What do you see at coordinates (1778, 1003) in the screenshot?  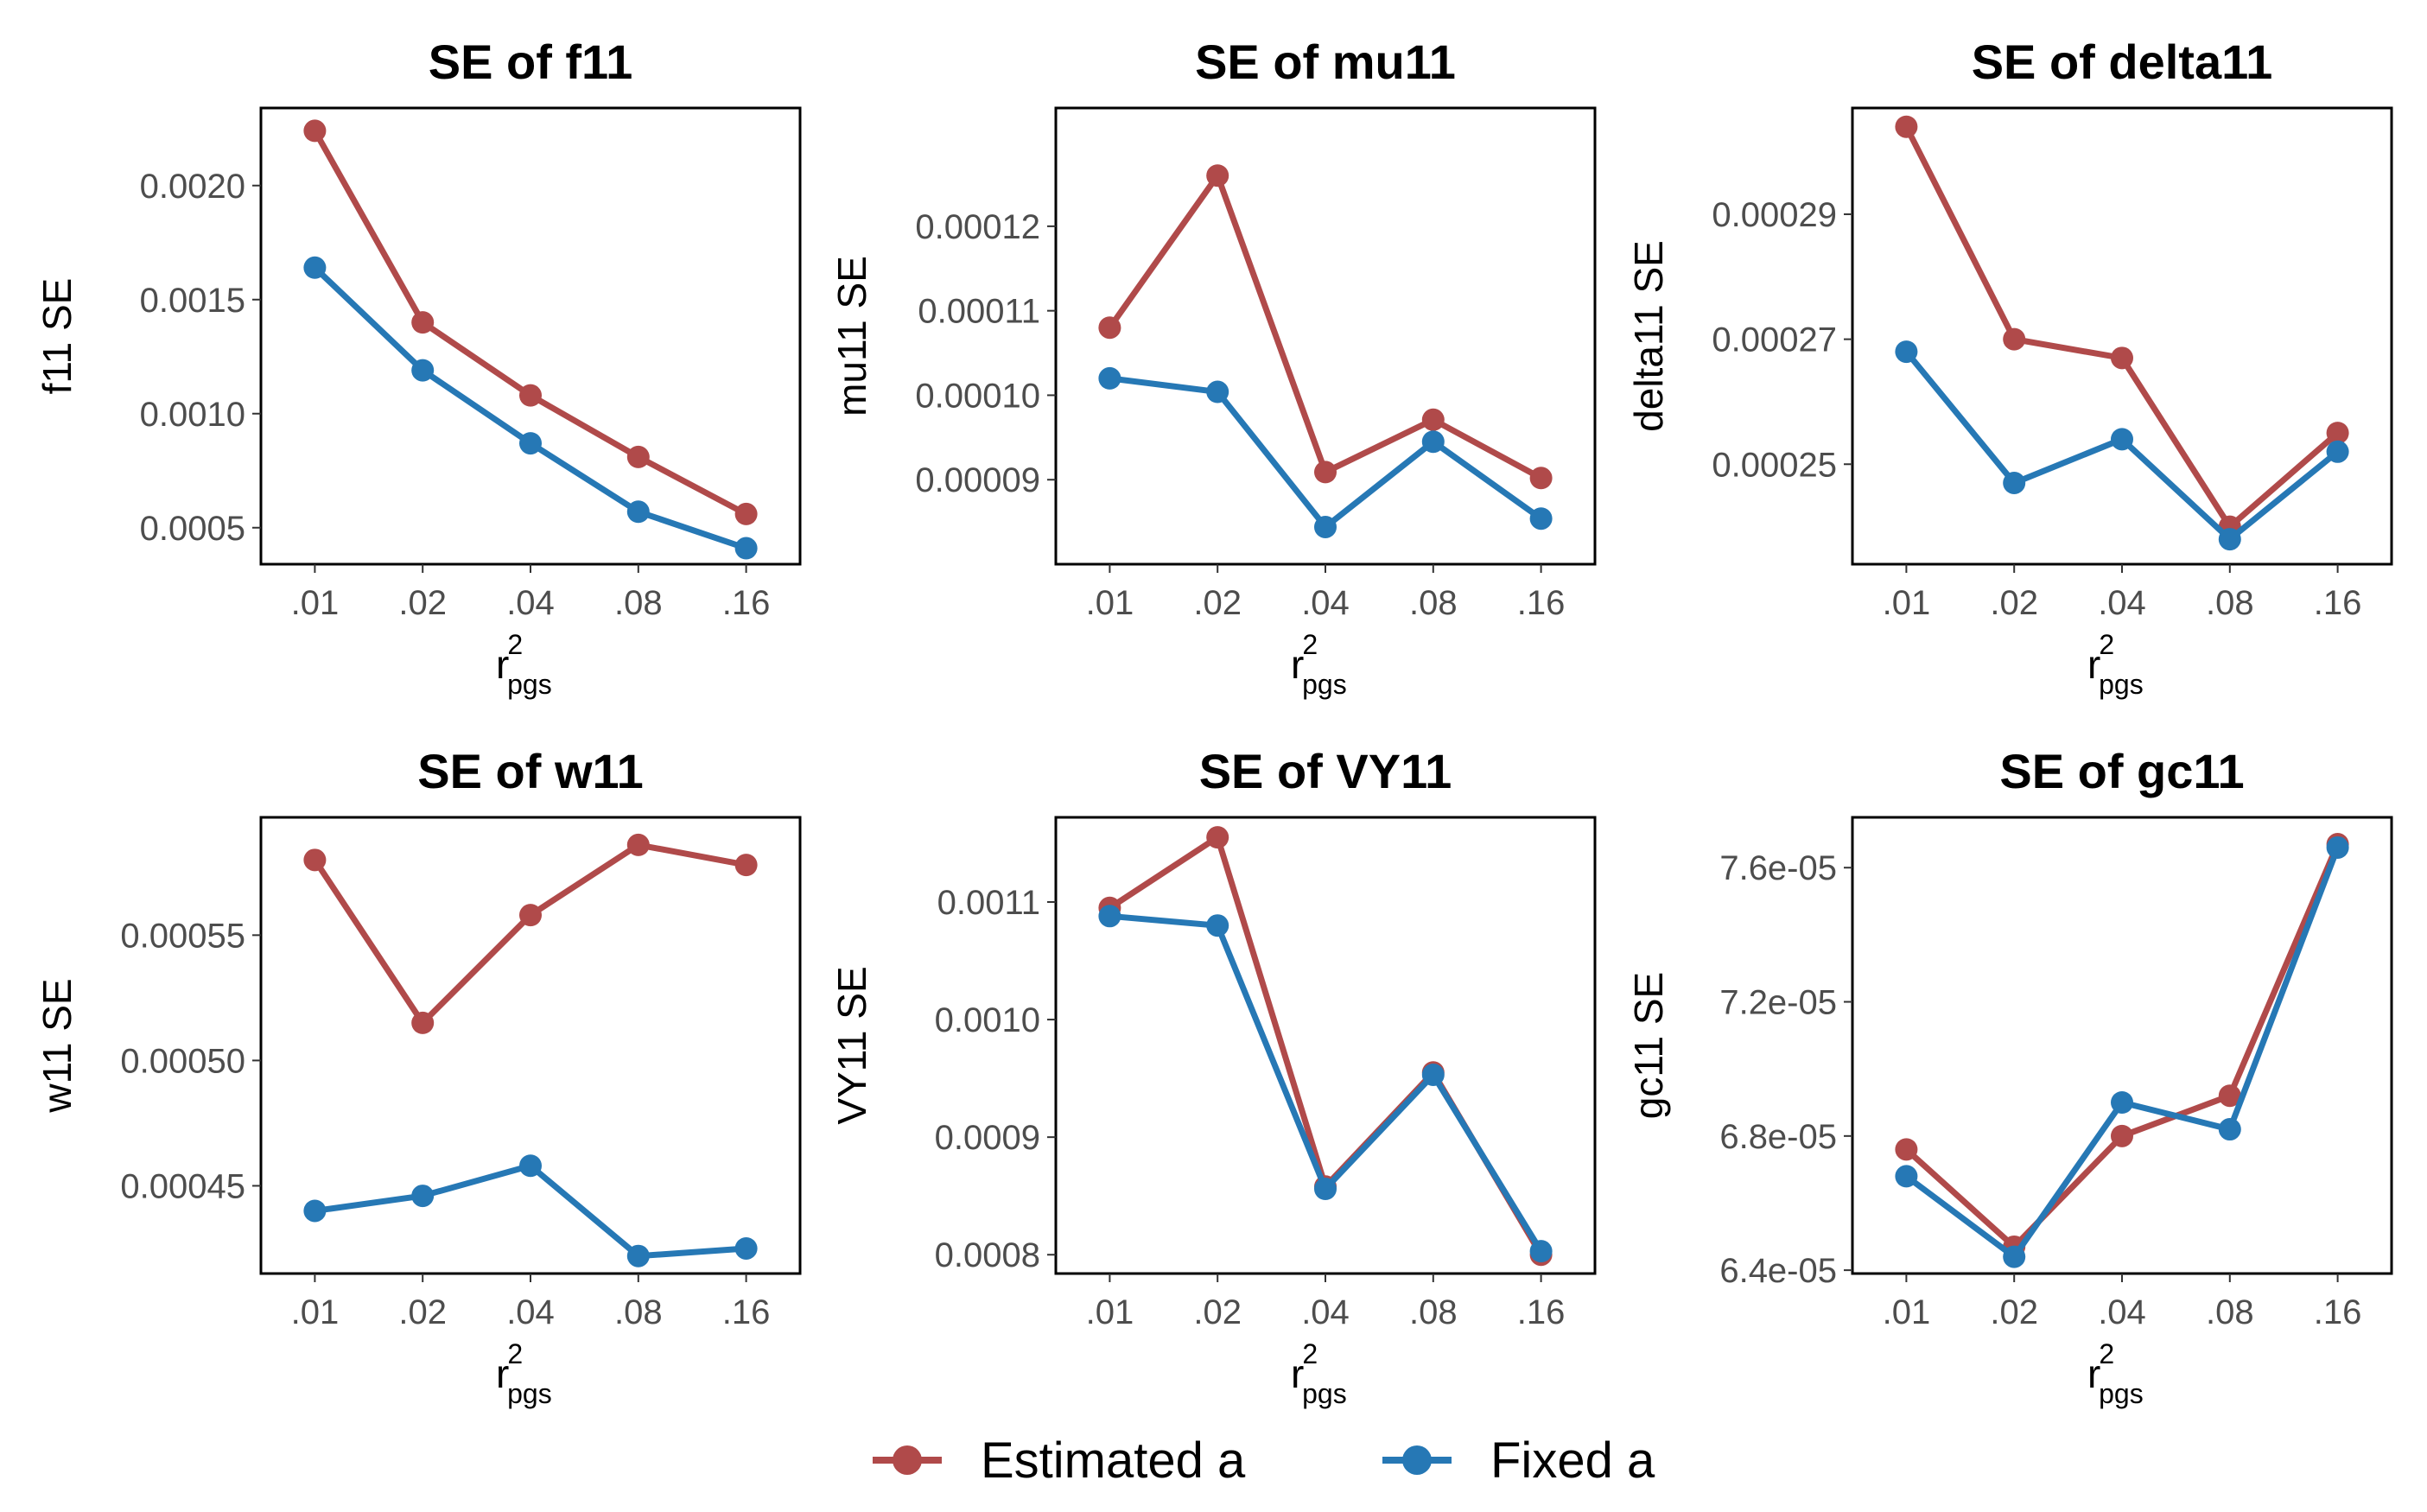 I see `y-tick-label: 7.2e-05` at bounding box center [1778, 1003].